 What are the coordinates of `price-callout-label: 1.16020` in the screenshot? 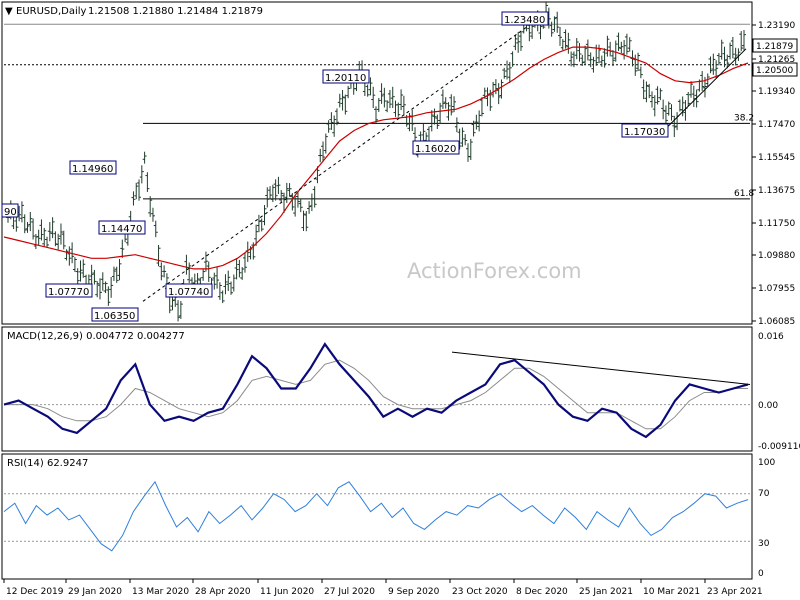 It's located at (435, 149).